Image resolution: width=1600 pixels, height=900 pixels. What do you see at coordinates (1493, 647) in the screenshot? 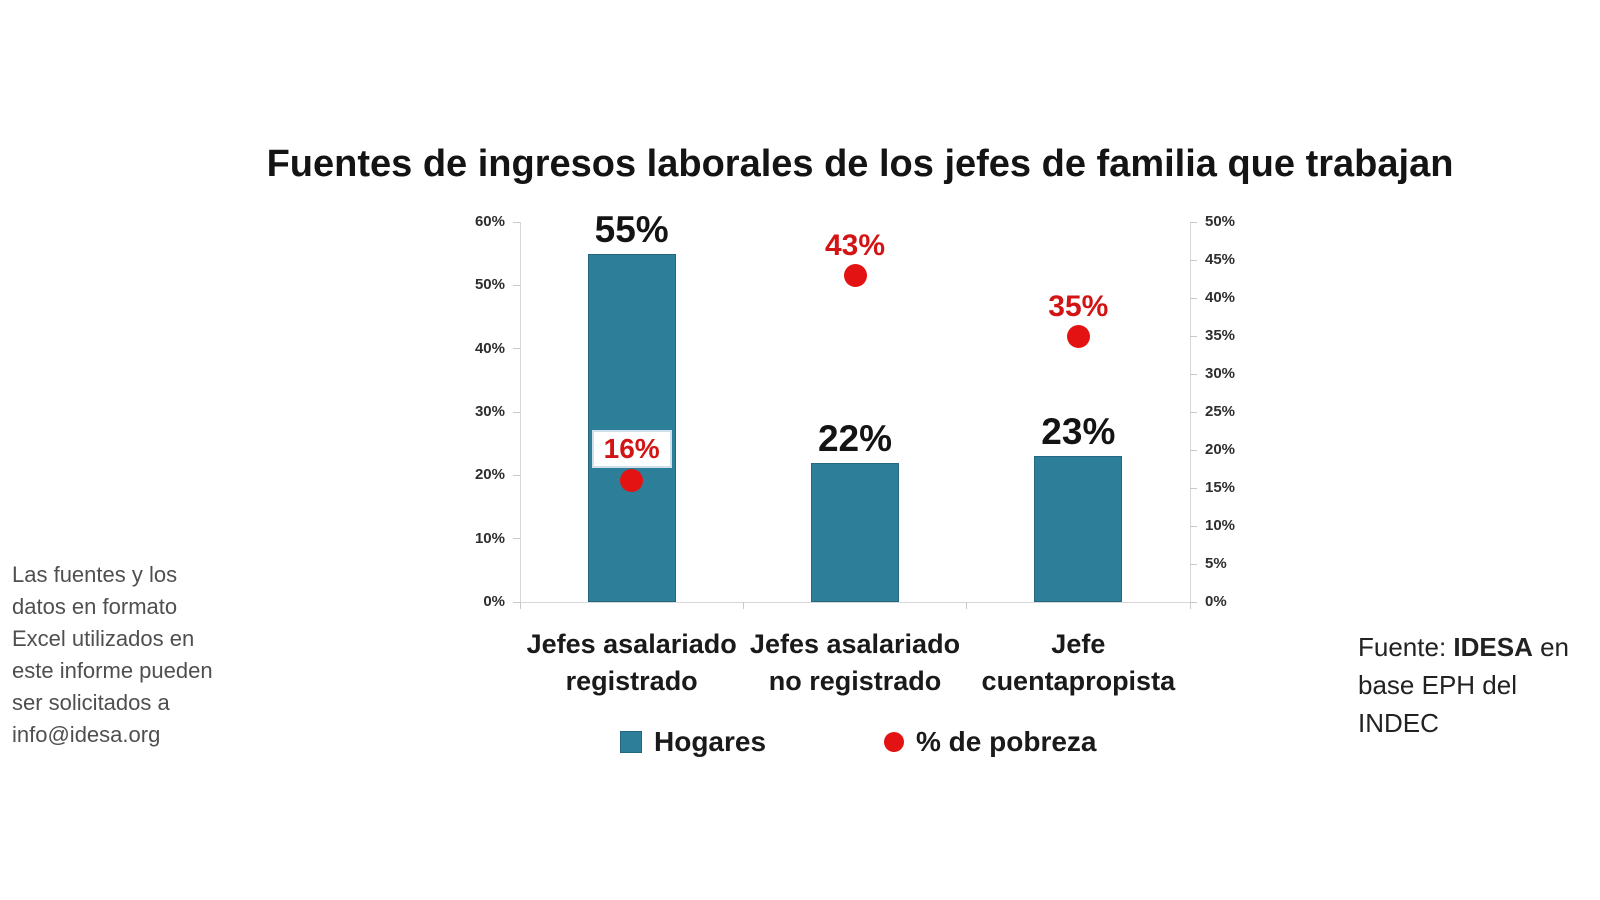
I see `source-org: IDESA` at bounding box center [1493, 647].